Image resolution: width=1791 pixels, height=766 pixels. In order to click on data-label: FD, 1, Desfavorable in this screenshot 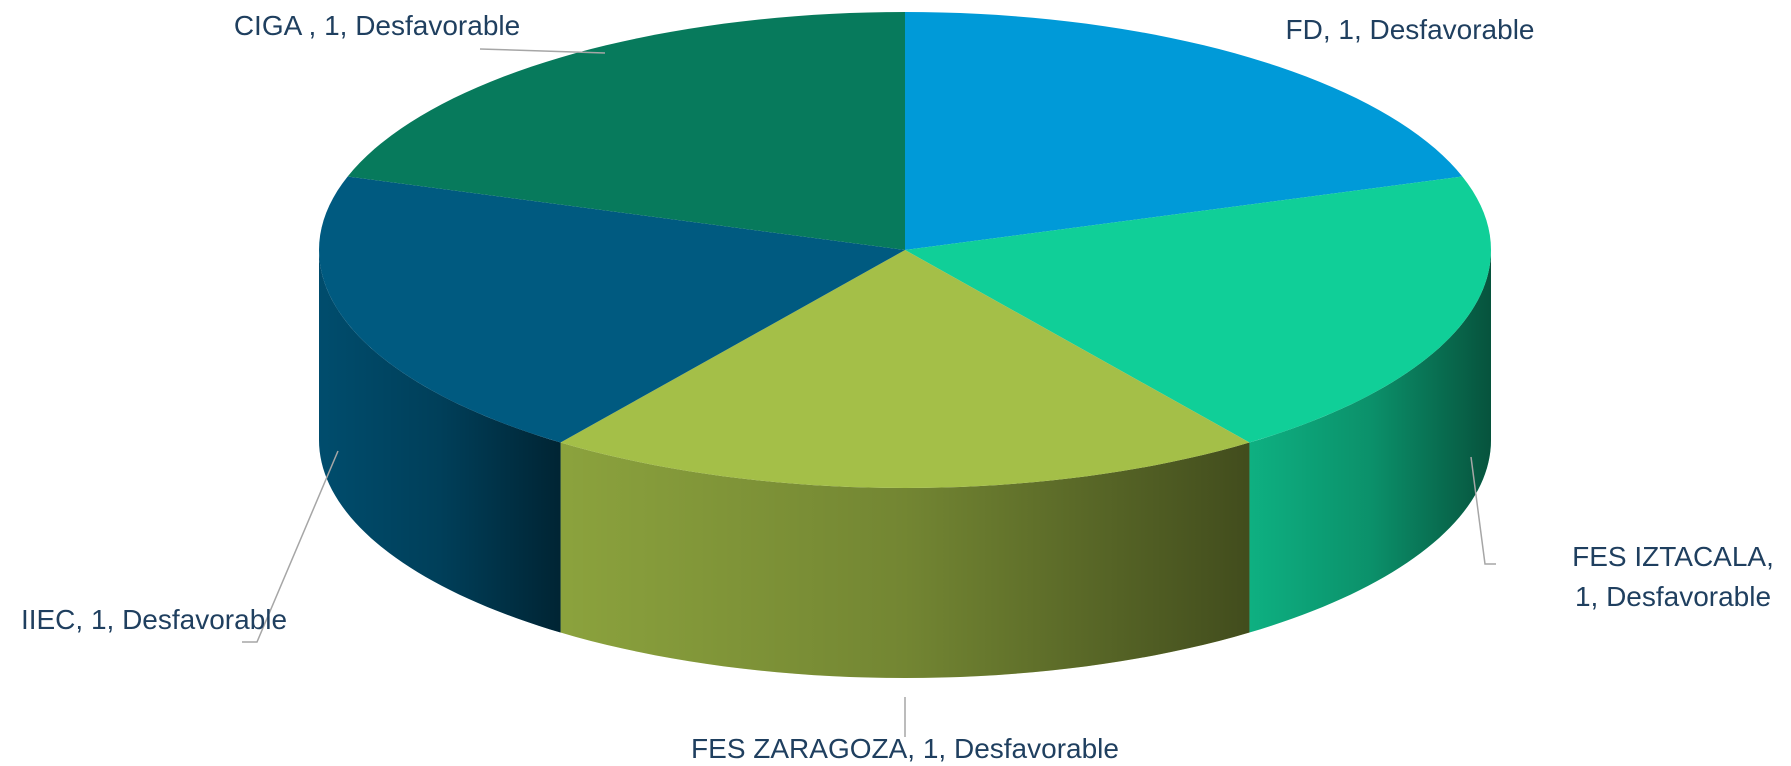, I will do `click(1410, 29)`.